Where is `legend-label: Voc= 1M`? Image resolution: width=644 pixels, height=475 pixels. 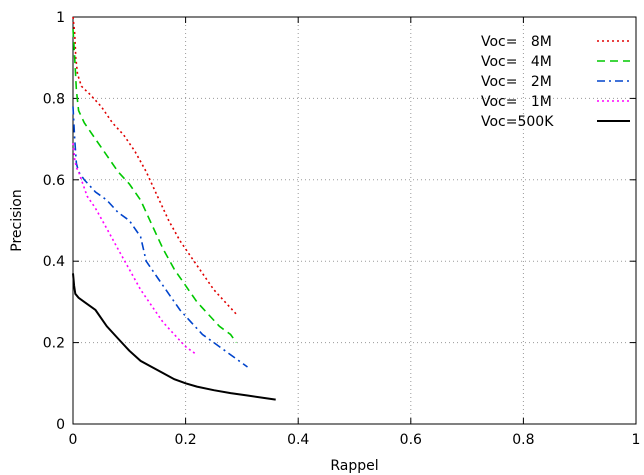
legend-label: Voc= 1M is located at coordinates (516, 102).